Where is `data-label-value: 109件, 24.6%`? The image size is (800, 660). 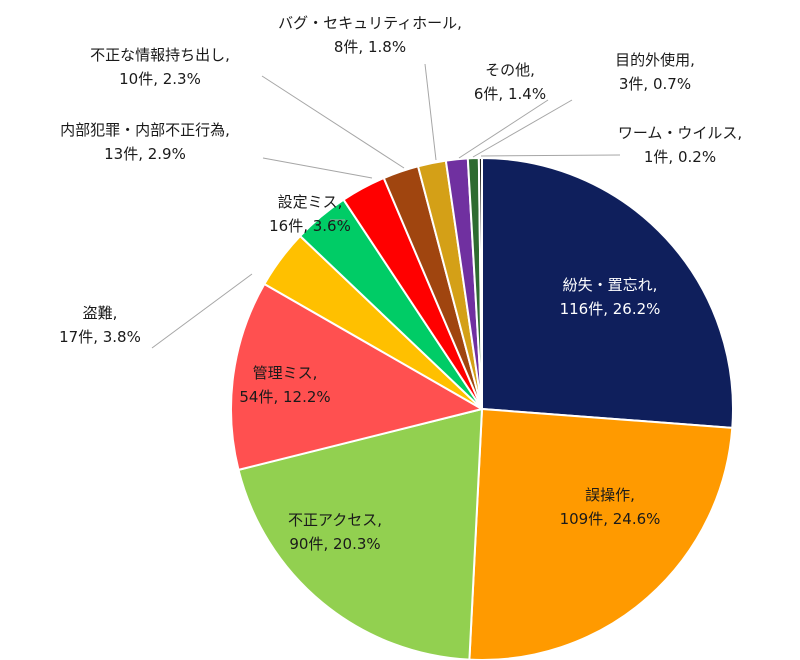
data-label-value: 109件, 24.6% is located at coordinates (610, 519).